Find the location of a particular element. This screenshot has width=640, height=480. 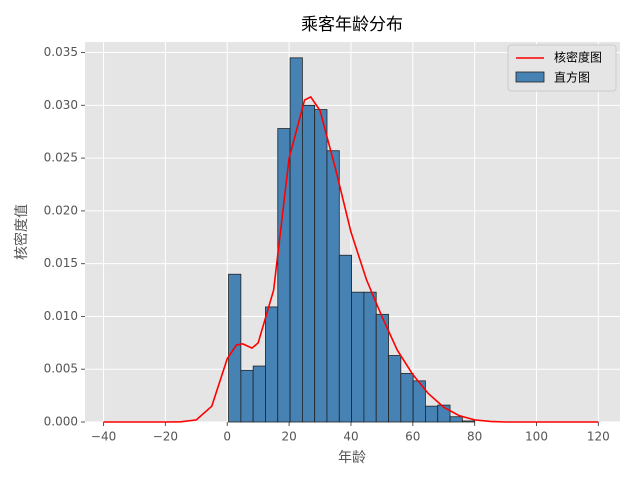

y-tick-label: 0.015 is located at coordinates (61, 263).